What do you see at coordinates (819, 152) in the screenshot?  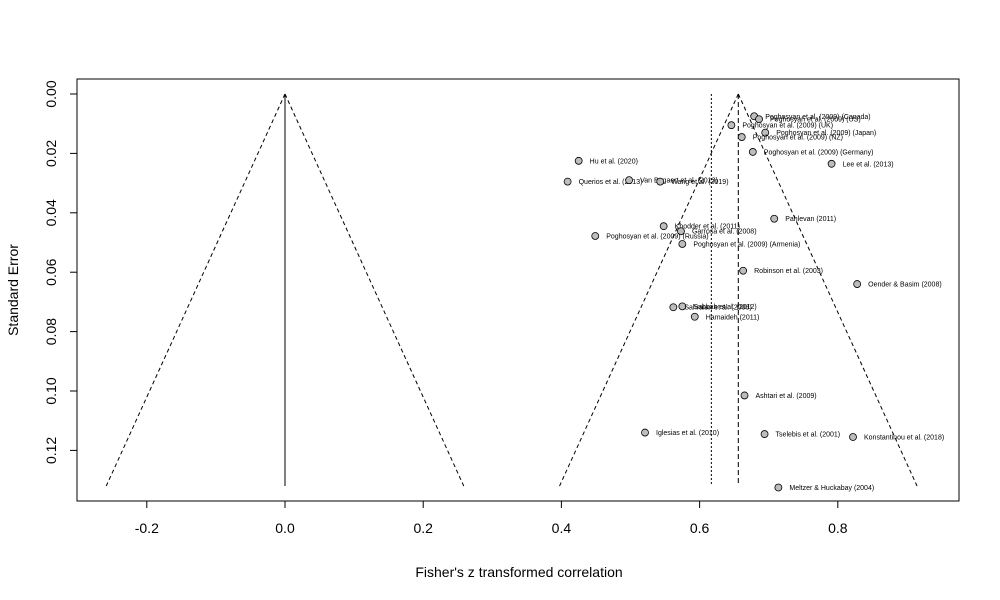 I see `study-label: Poghosyan et al. (2009) (Germany)` at bounding box center [819, 152].